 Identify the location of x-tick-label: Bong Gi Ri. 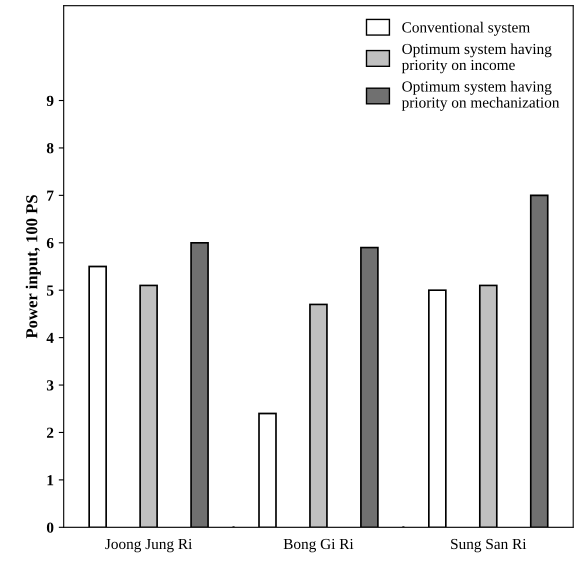
(319, 545).